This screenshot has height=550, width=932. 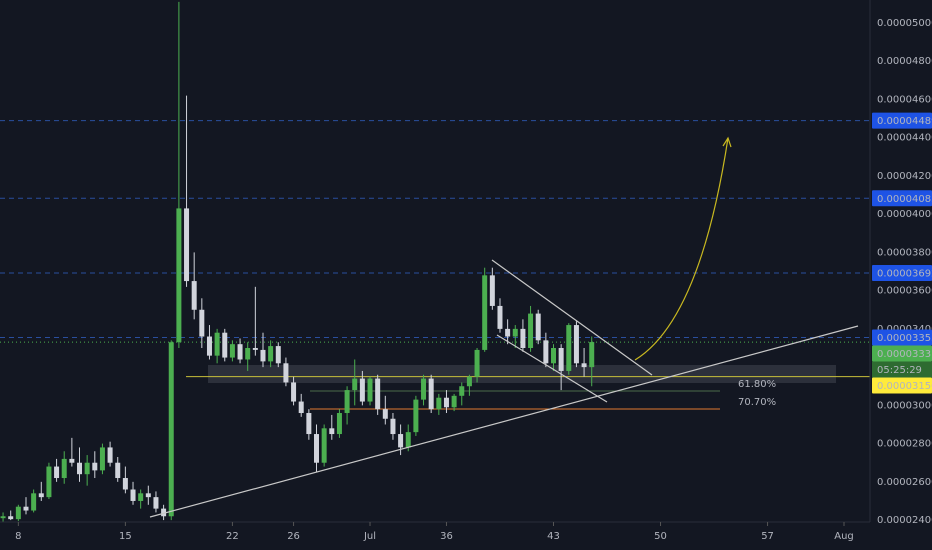 I want to click on price-tag-label: 0.00004083, so click(x=904, y=199).